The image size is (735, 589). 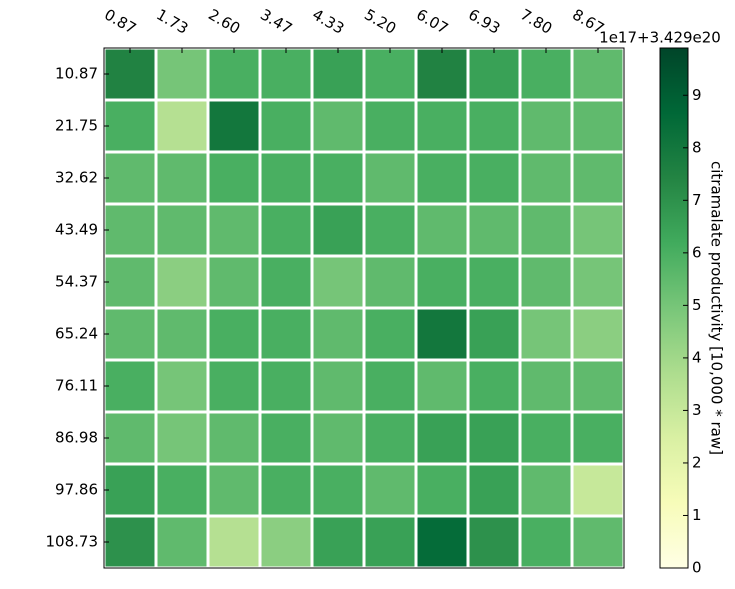 I want to click on y-tick-label: 76.11, so click(x=76, y=386).